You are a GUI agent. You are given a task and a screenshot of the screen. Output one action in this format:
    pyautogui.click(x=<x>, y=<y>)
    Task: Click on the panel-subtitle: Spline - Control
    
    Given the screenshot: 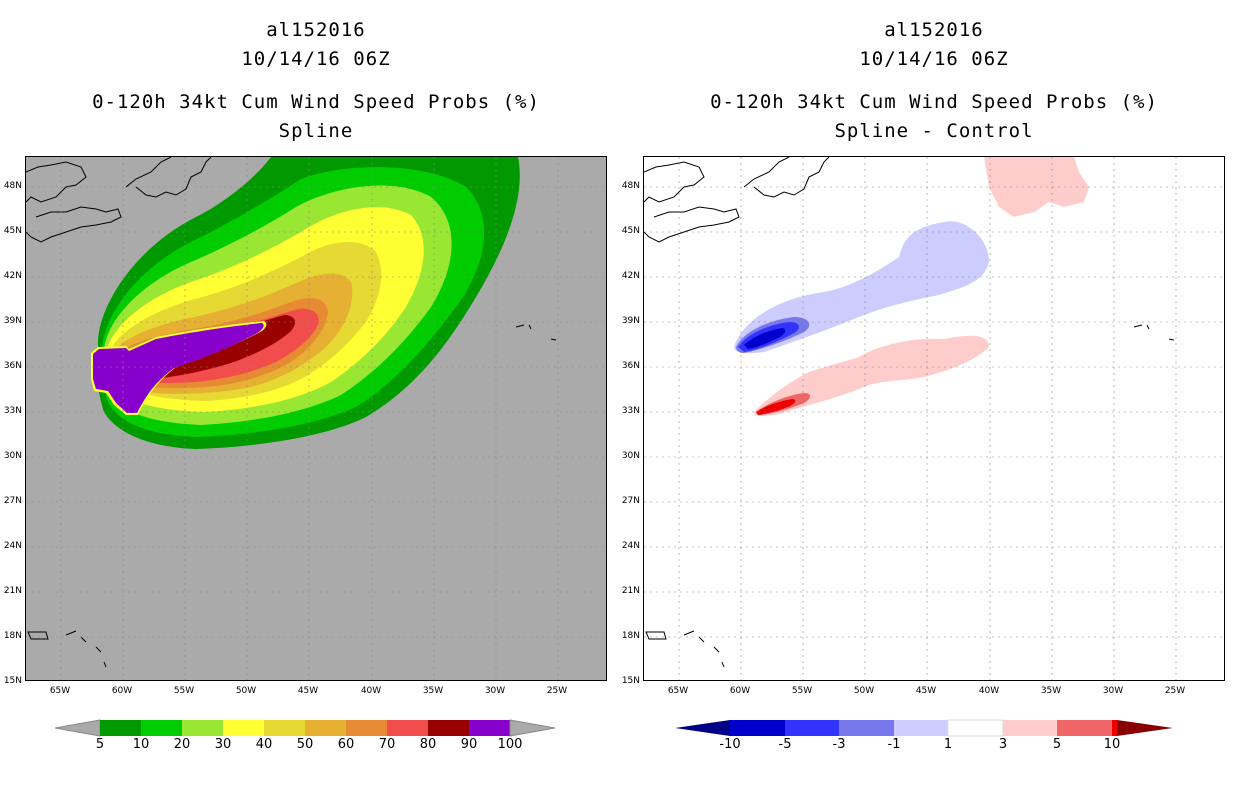 What is the action you would take?
    pyautogui.click(x=934, y=131)
    